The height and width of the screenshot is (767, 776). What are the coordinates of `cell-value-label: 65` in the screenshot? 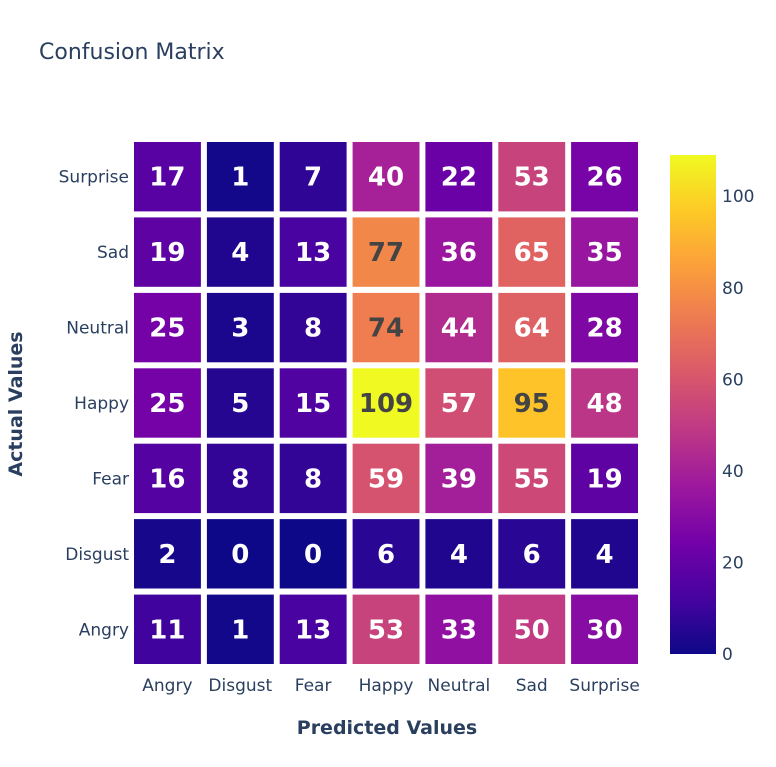 It's located at (532, 253).